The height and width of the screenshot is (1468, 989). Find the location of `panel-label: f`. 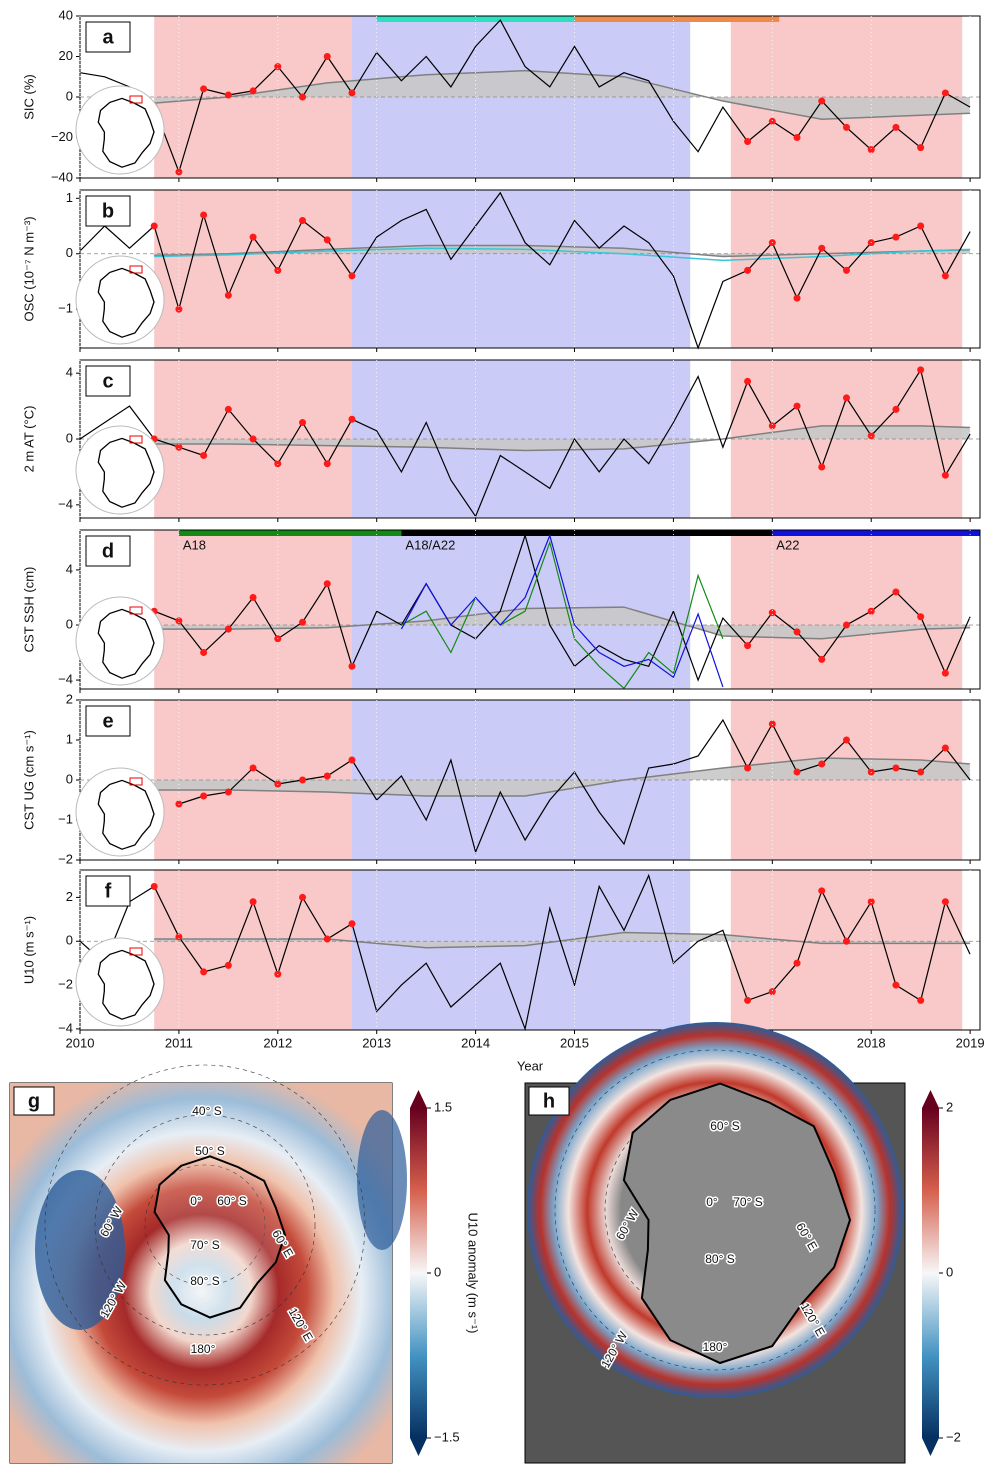

panel-label: f is located at coordinates (108, 891).